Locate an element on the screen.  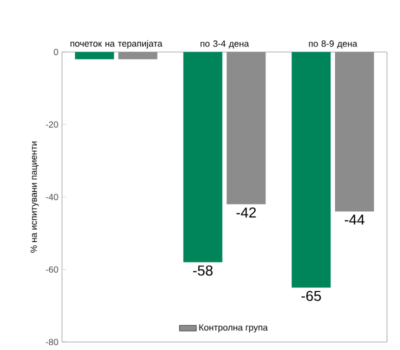
data-label: -44 is located at coordinates (354, 219).